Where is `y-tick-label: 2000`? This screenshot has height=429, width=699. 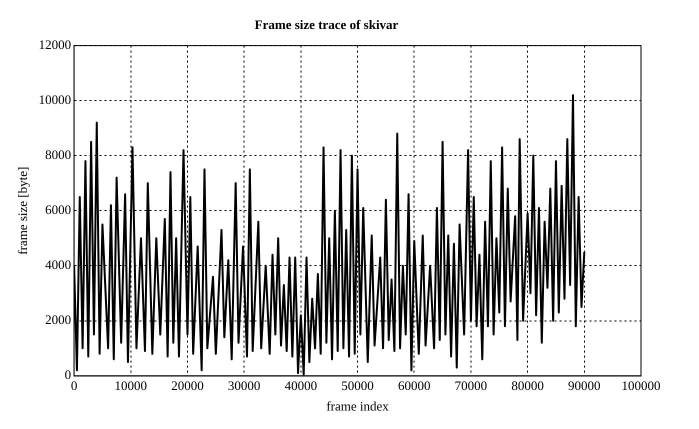
y-tick-label: 2000 is located at coordinates (58, 320).